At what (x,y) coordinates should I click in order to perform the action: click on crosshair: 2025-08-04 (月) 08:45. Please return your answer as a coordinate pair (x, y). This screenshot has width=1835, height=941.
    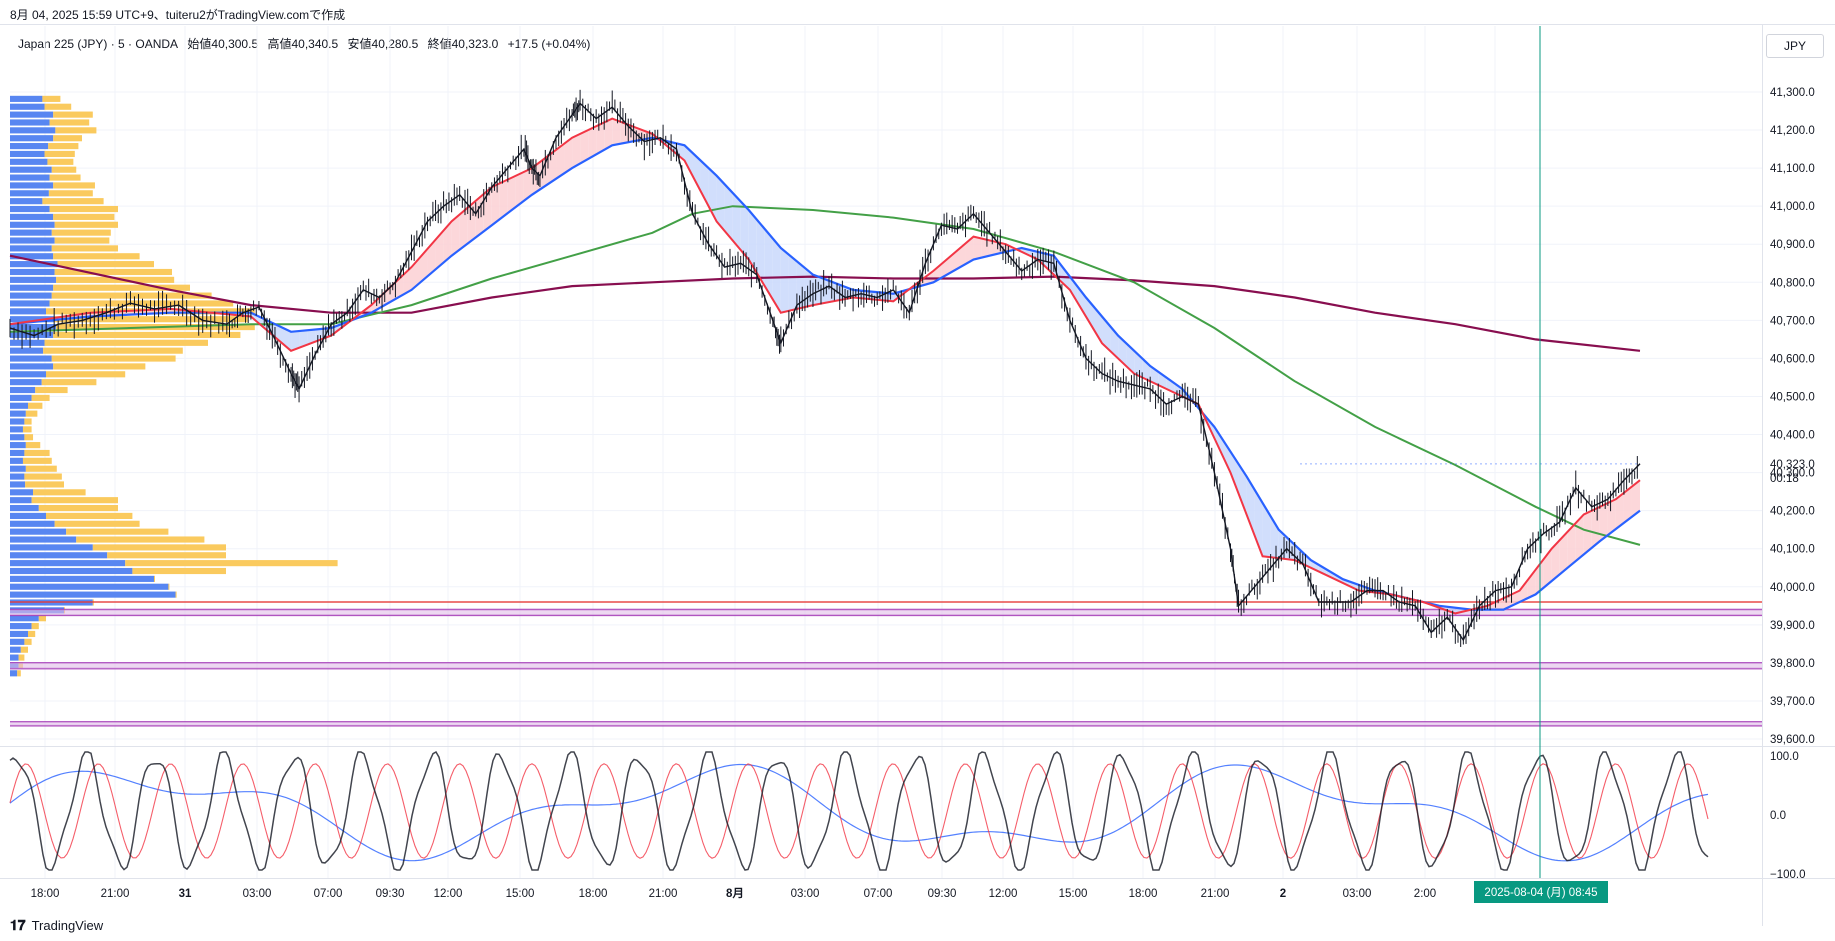
    Looking at the image, I should click on (1541, 464).